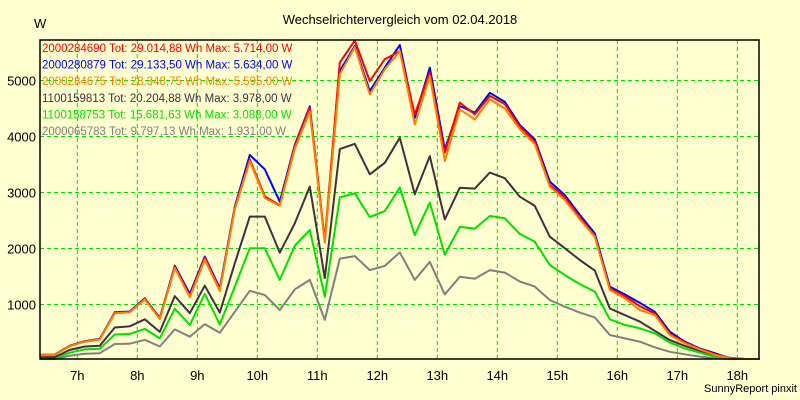  Describe the element at coordinates (21, 137) in the screenshot. I see `y-tick-label: 4000` at that location.